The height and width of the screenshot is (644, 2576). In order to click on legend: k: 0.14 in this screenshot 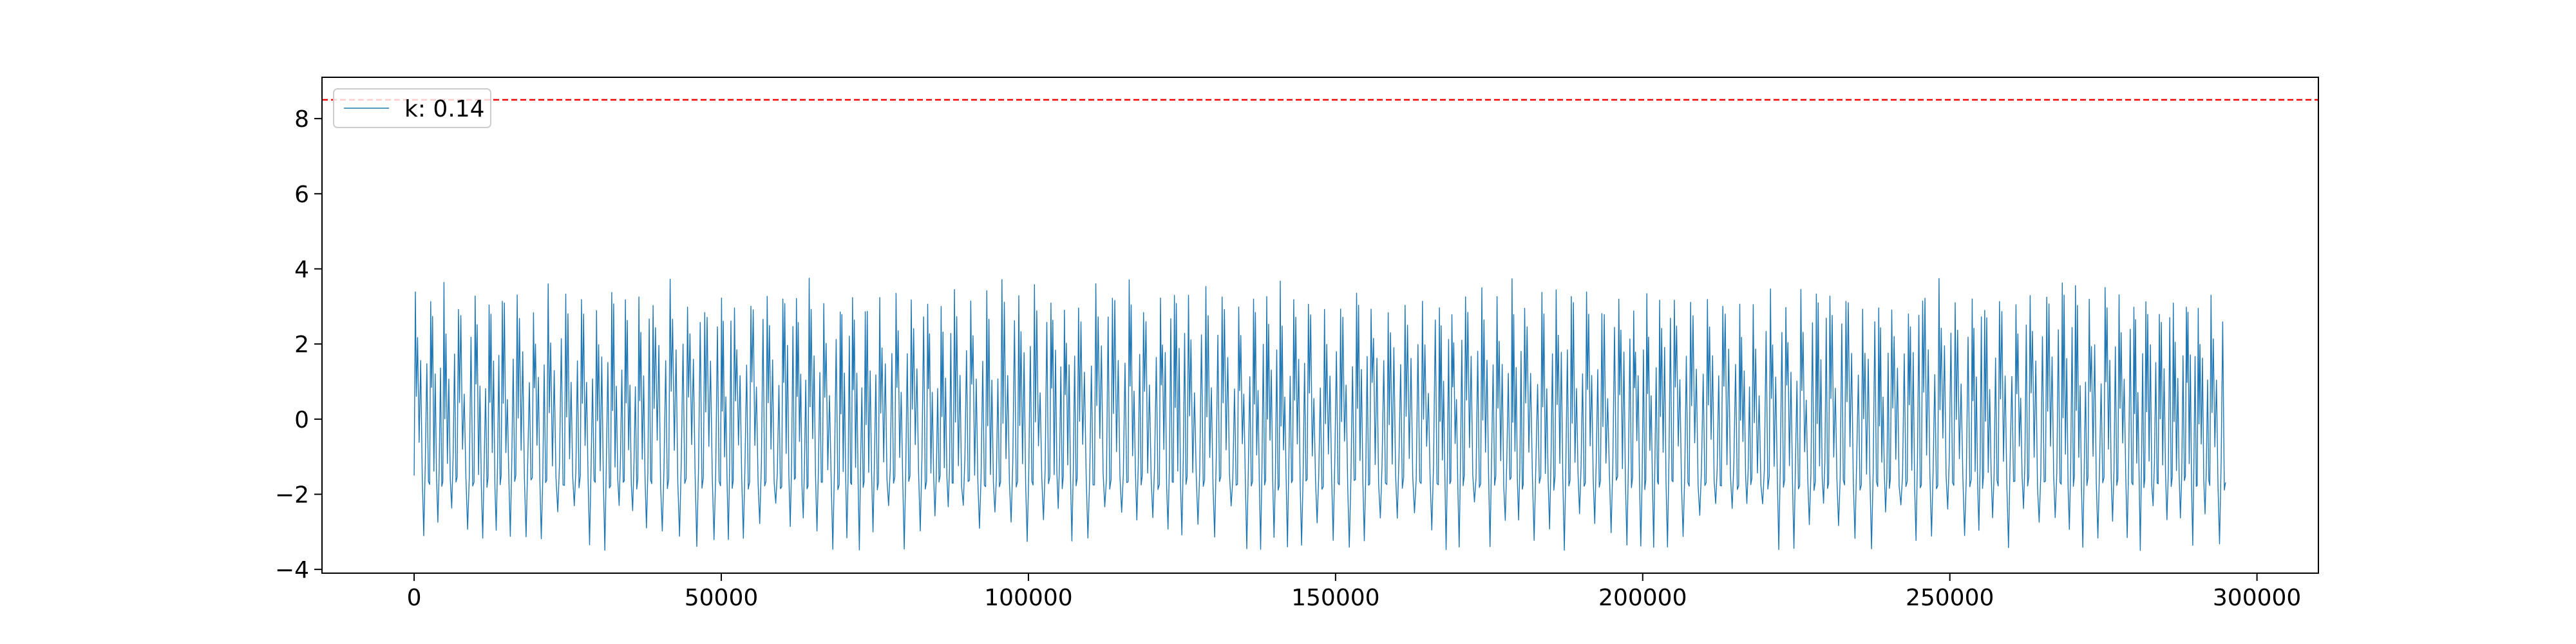, I will do `click(412, 108)`.